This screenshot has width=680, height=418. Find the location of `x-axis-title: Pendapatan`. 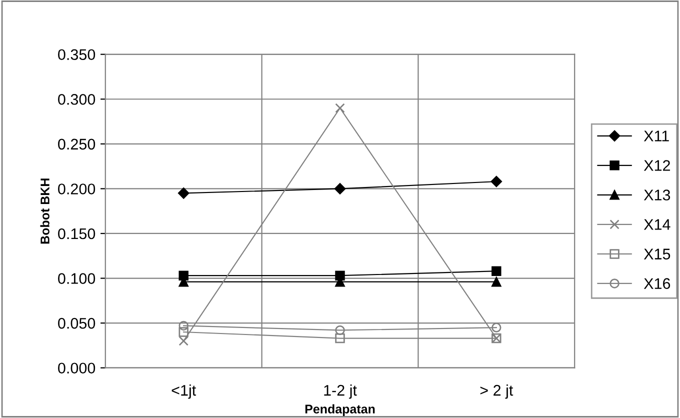

x-axis-title: Pendapatan is located at coordinates (340, 410).